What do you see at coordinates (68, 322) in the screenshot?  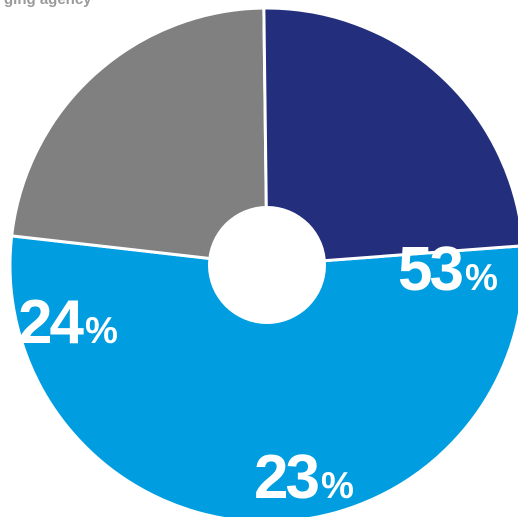 I see `slice-label-3: 24%` at bounding box center [68, 322].